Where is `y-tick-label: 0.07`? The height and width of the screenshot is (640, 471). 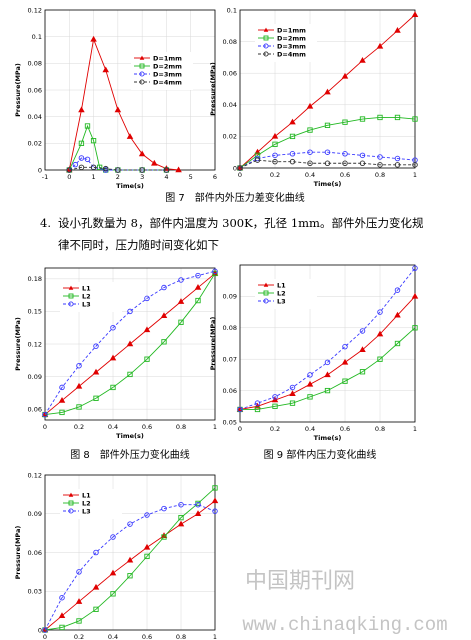
y-tick-label: 0.07 is located at coordinates (230, 360).